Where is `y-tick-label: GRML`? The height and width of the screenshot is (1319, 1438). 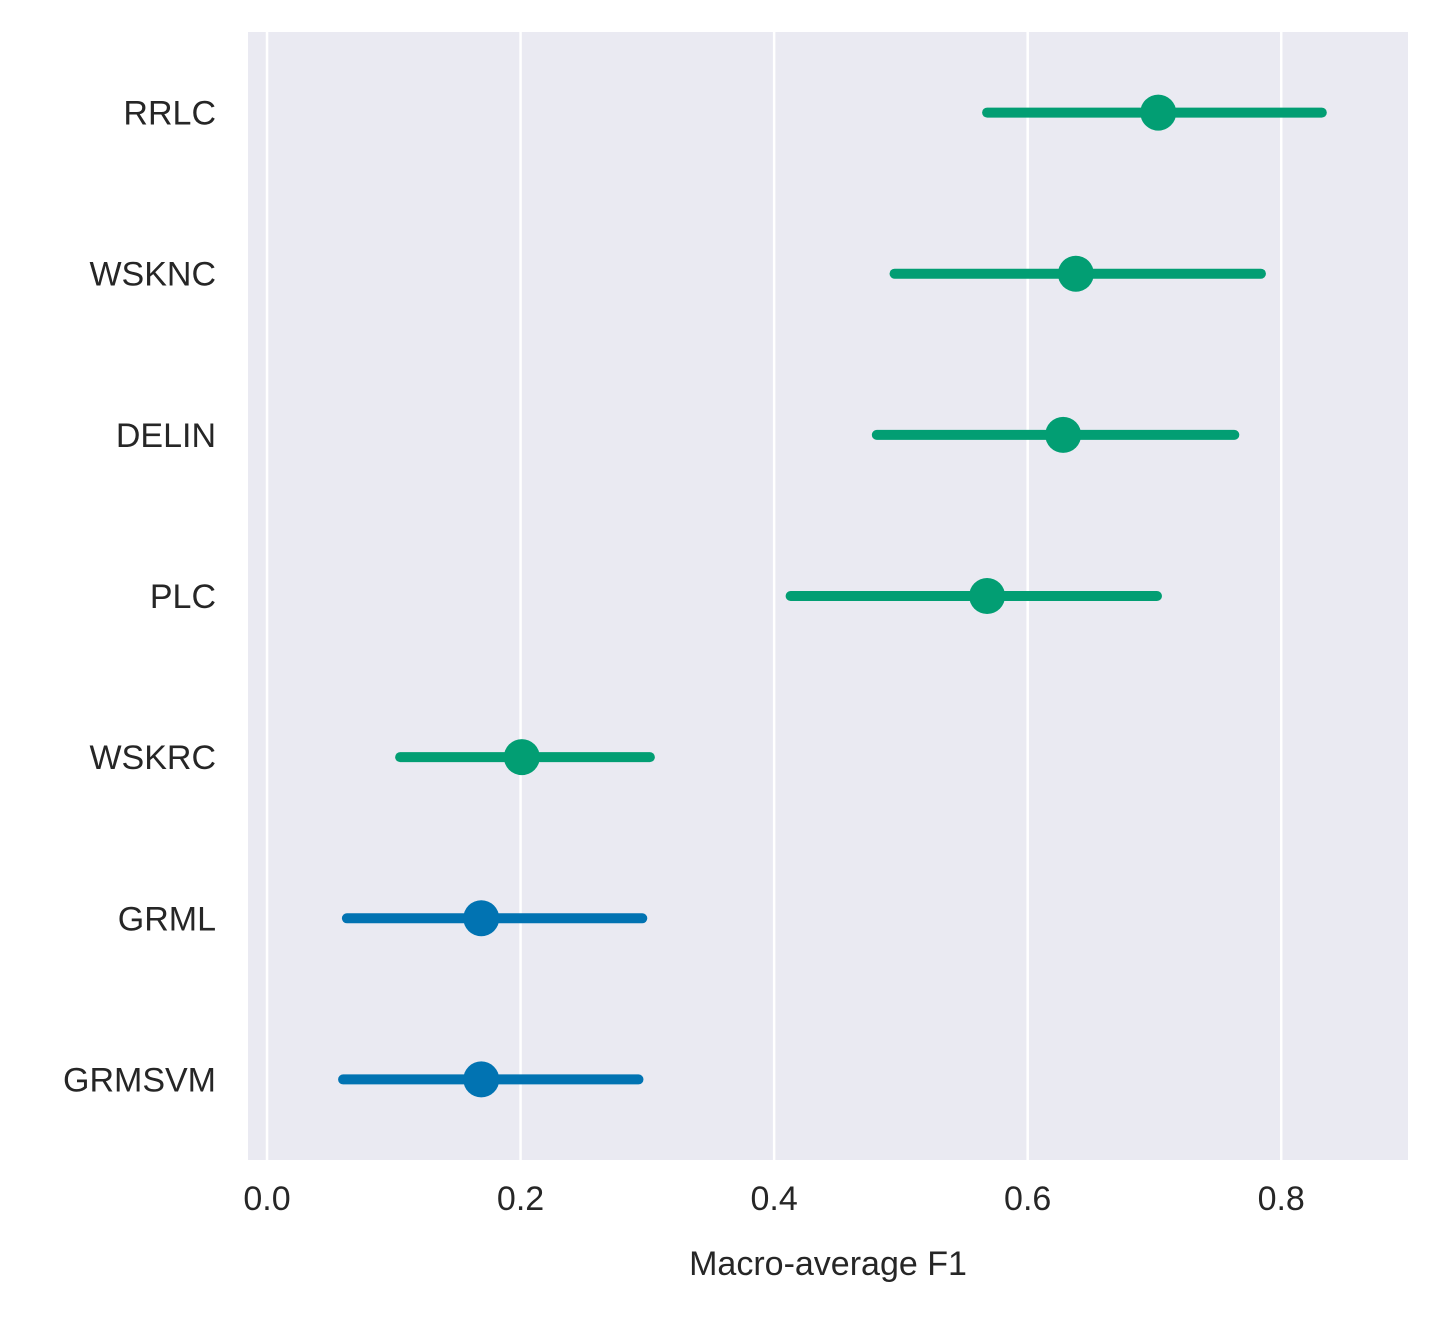 y-tick-label: GRML is located at coordinates (167, 919).